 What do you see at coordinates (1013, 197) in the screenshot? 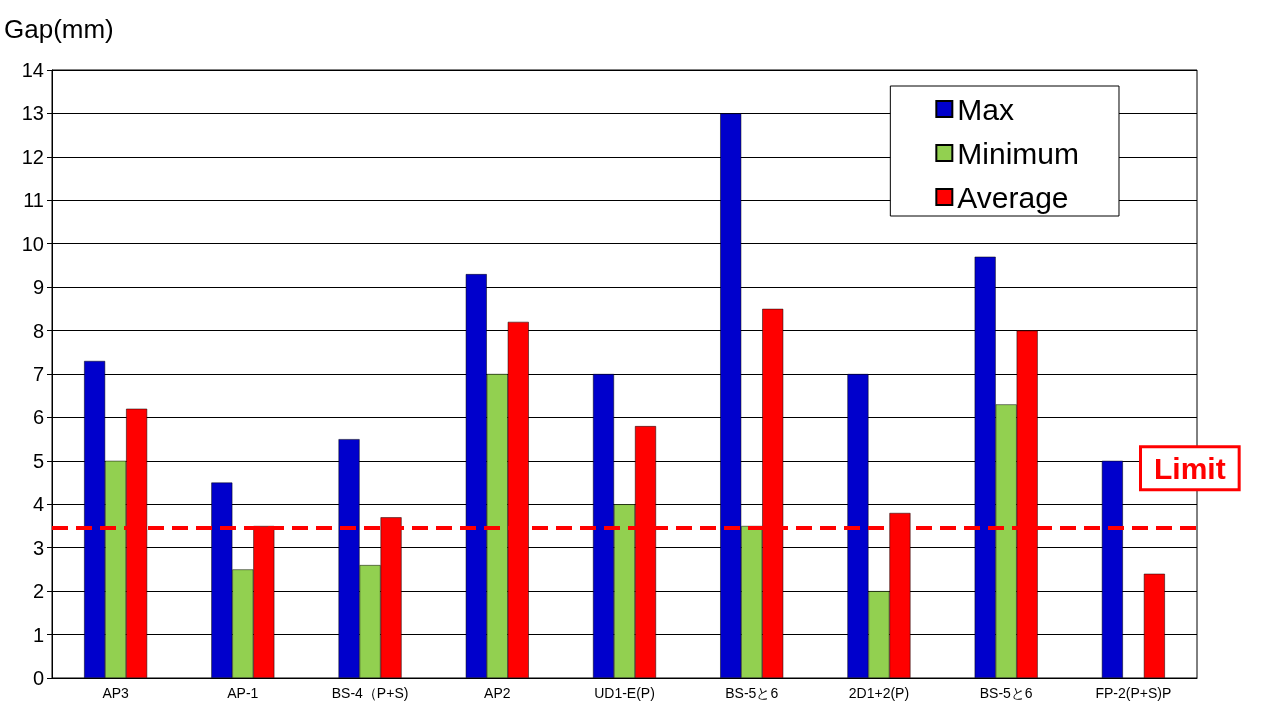
I see `legend-label: Average` at bounding box center [1013, 197].